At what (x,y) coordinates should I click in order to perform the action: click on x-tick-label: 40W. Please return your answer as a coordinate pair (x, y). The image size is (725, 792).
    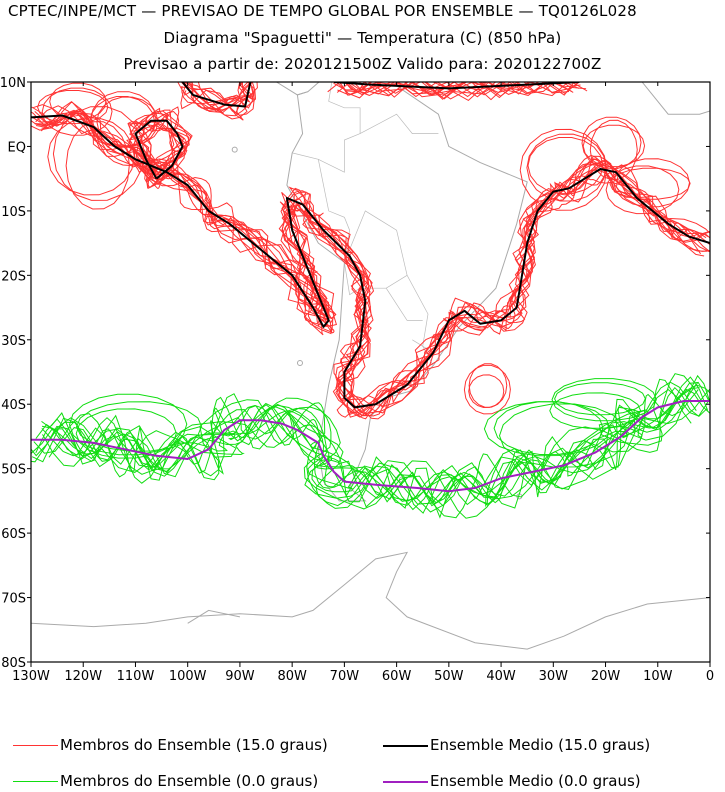
    Looking at the image, I should click on (501, 676).